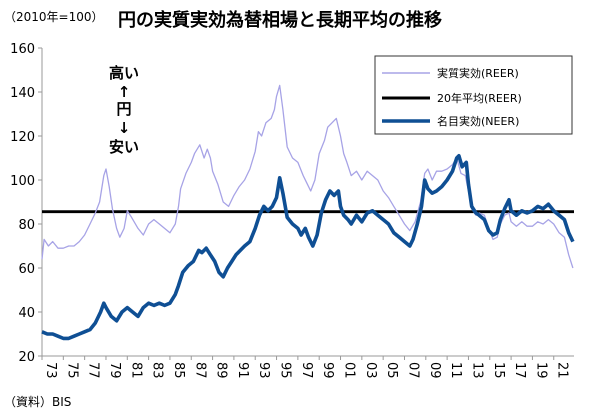 This screenshot has width=600, height=412. What do you see at coordinates (221, 370) in the screenshot?
I see `x-tick-label: 89` at bounding box center [221, 370].